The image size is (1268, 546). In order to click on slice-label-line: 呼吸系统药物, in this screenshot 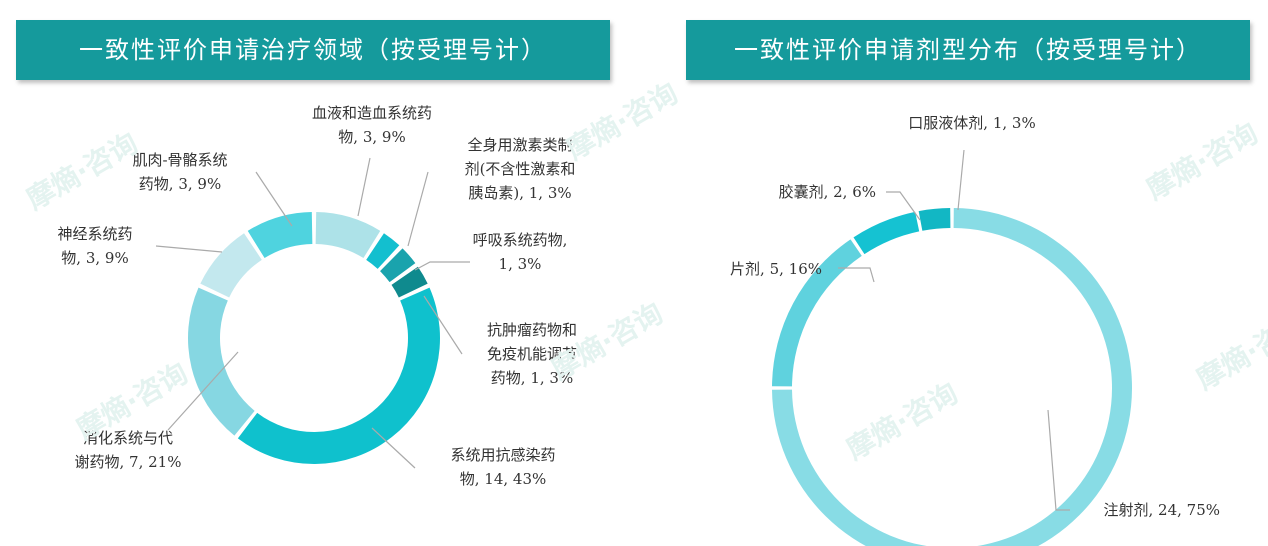, I will do `click(520, 240)`.